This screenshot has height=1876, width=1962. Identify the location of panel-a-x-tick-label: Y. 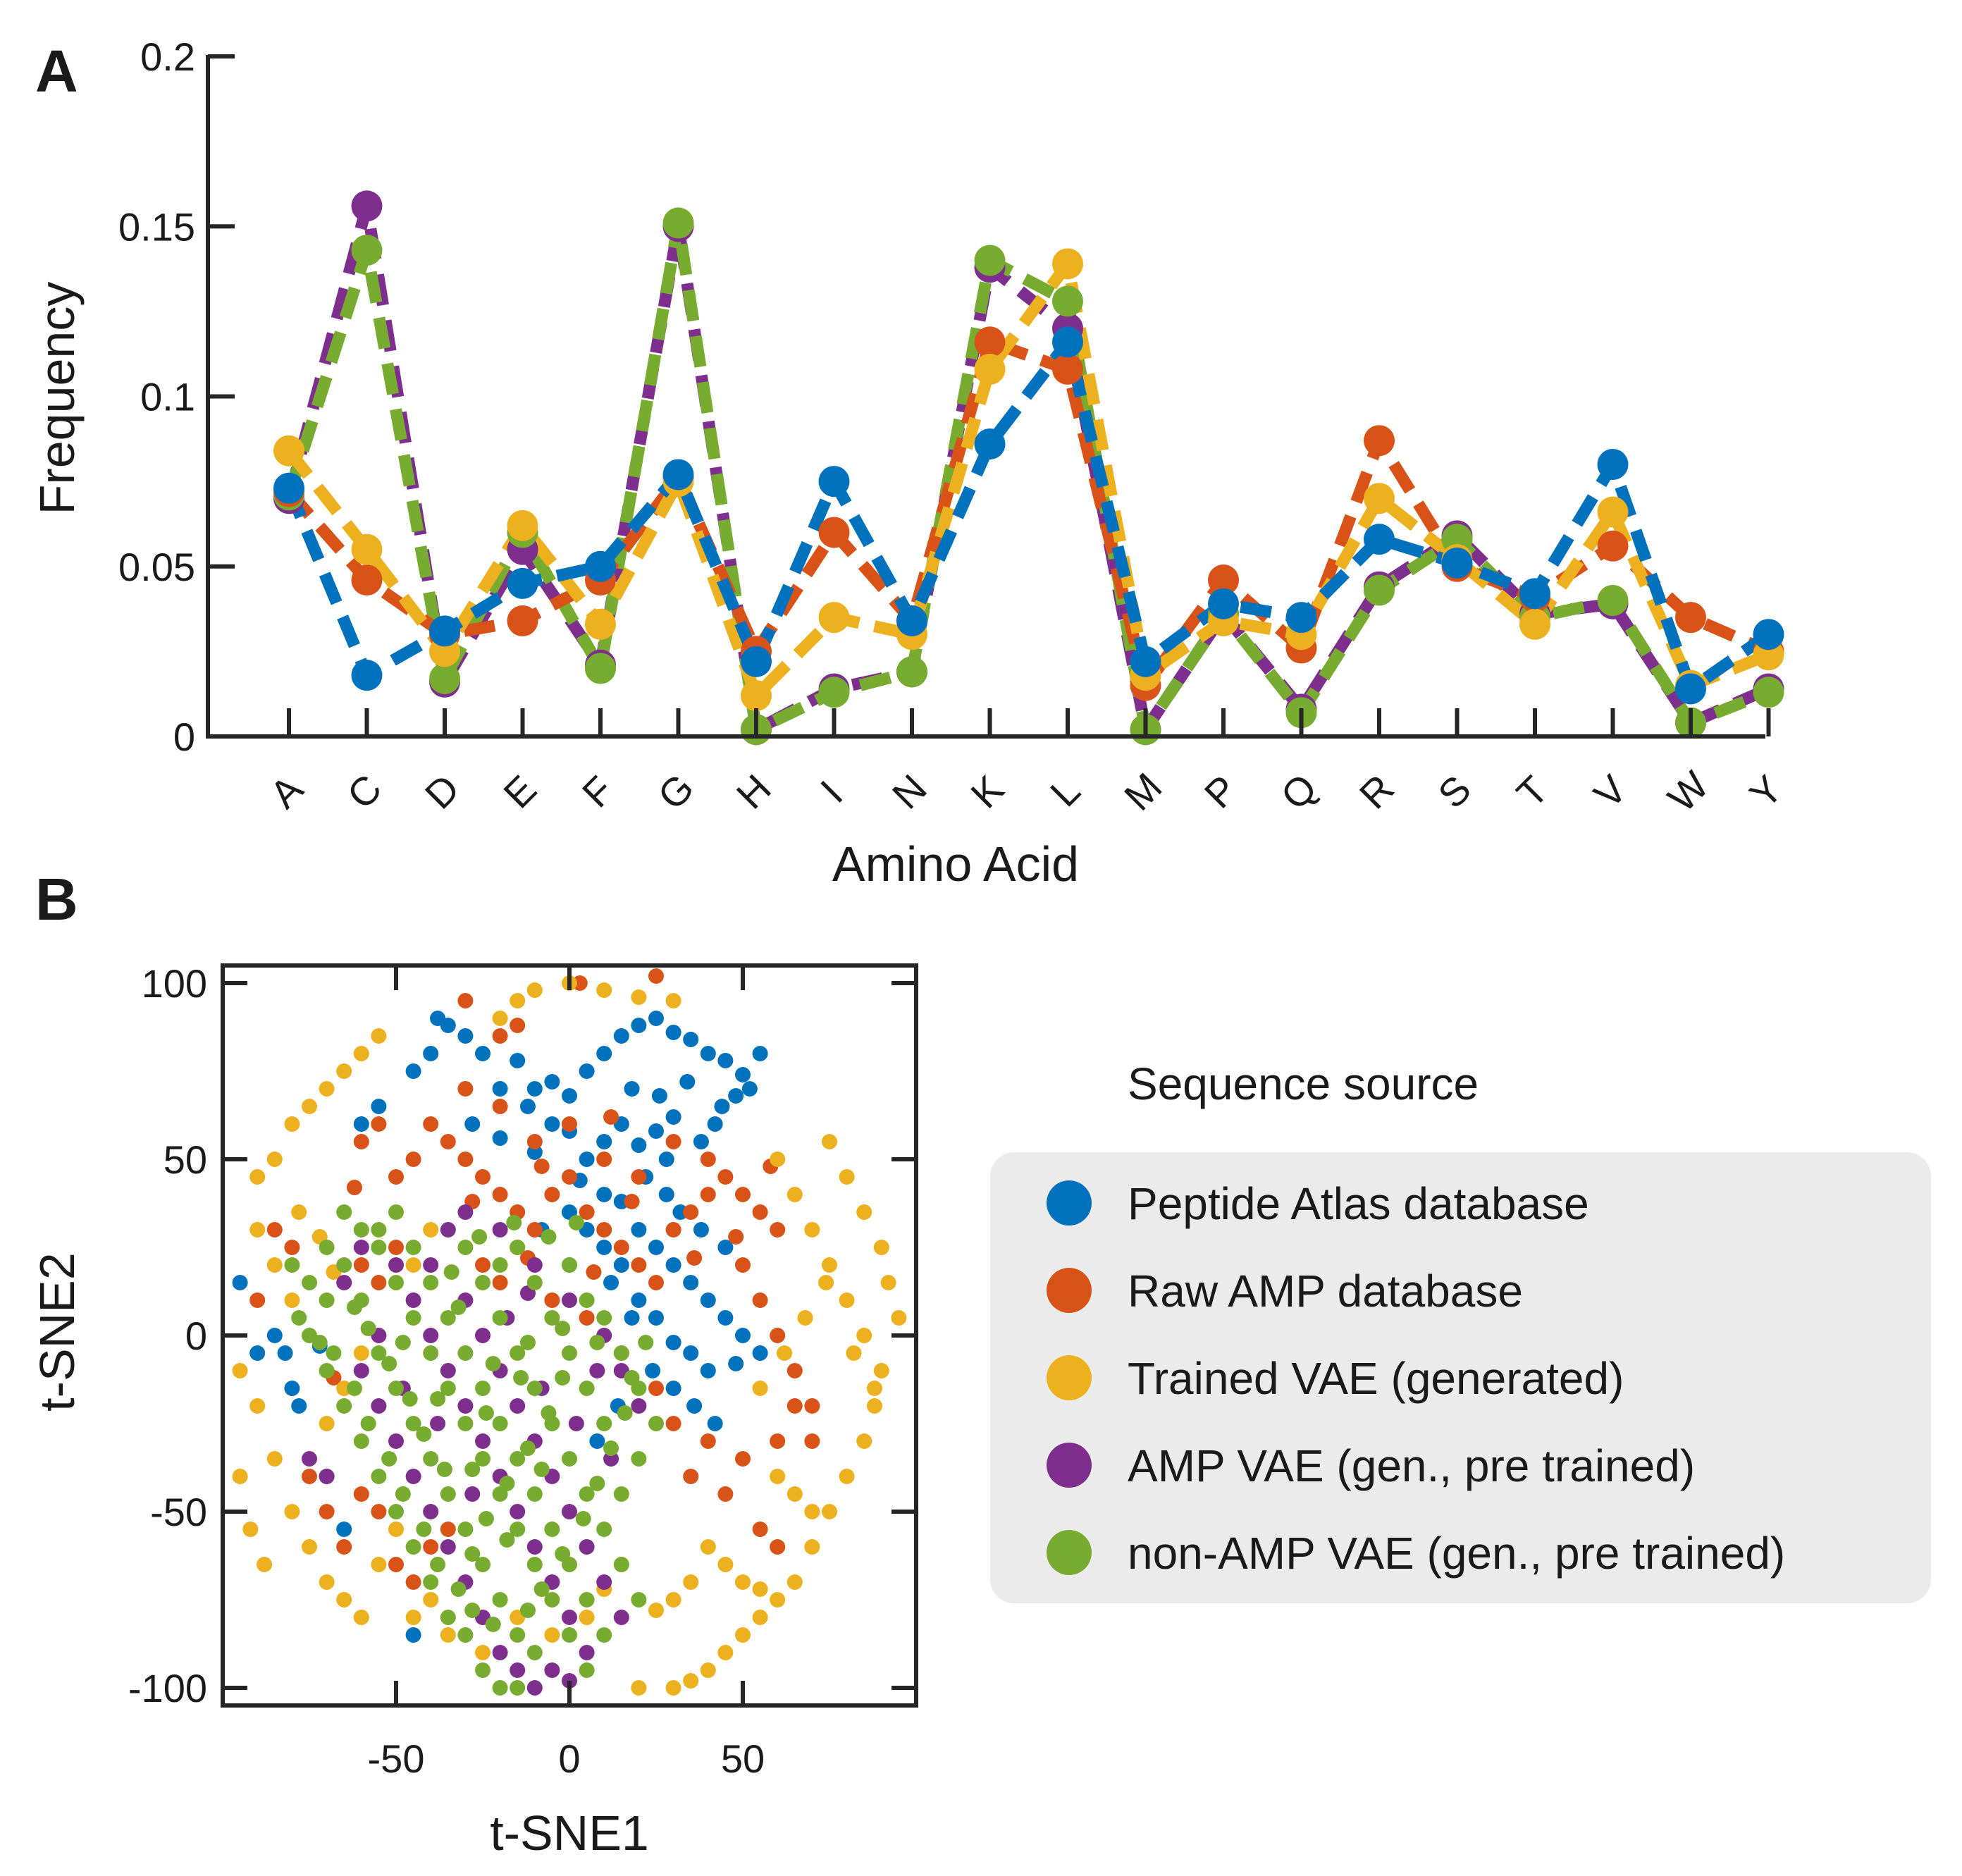
(1766, 792).